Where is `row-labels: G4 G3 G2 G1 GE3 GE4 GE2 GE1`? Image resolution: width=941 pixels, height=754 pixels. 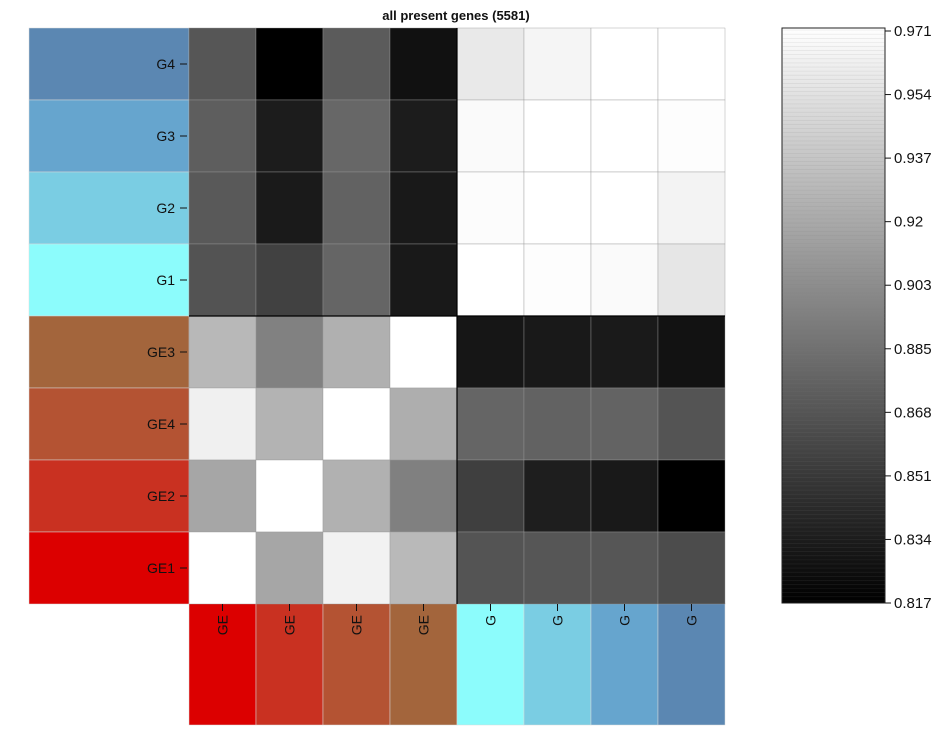 row-labels: G4 G3 G2 G1 GE3 GE4 GE2 GE1 is located at coordinates (167, 316).